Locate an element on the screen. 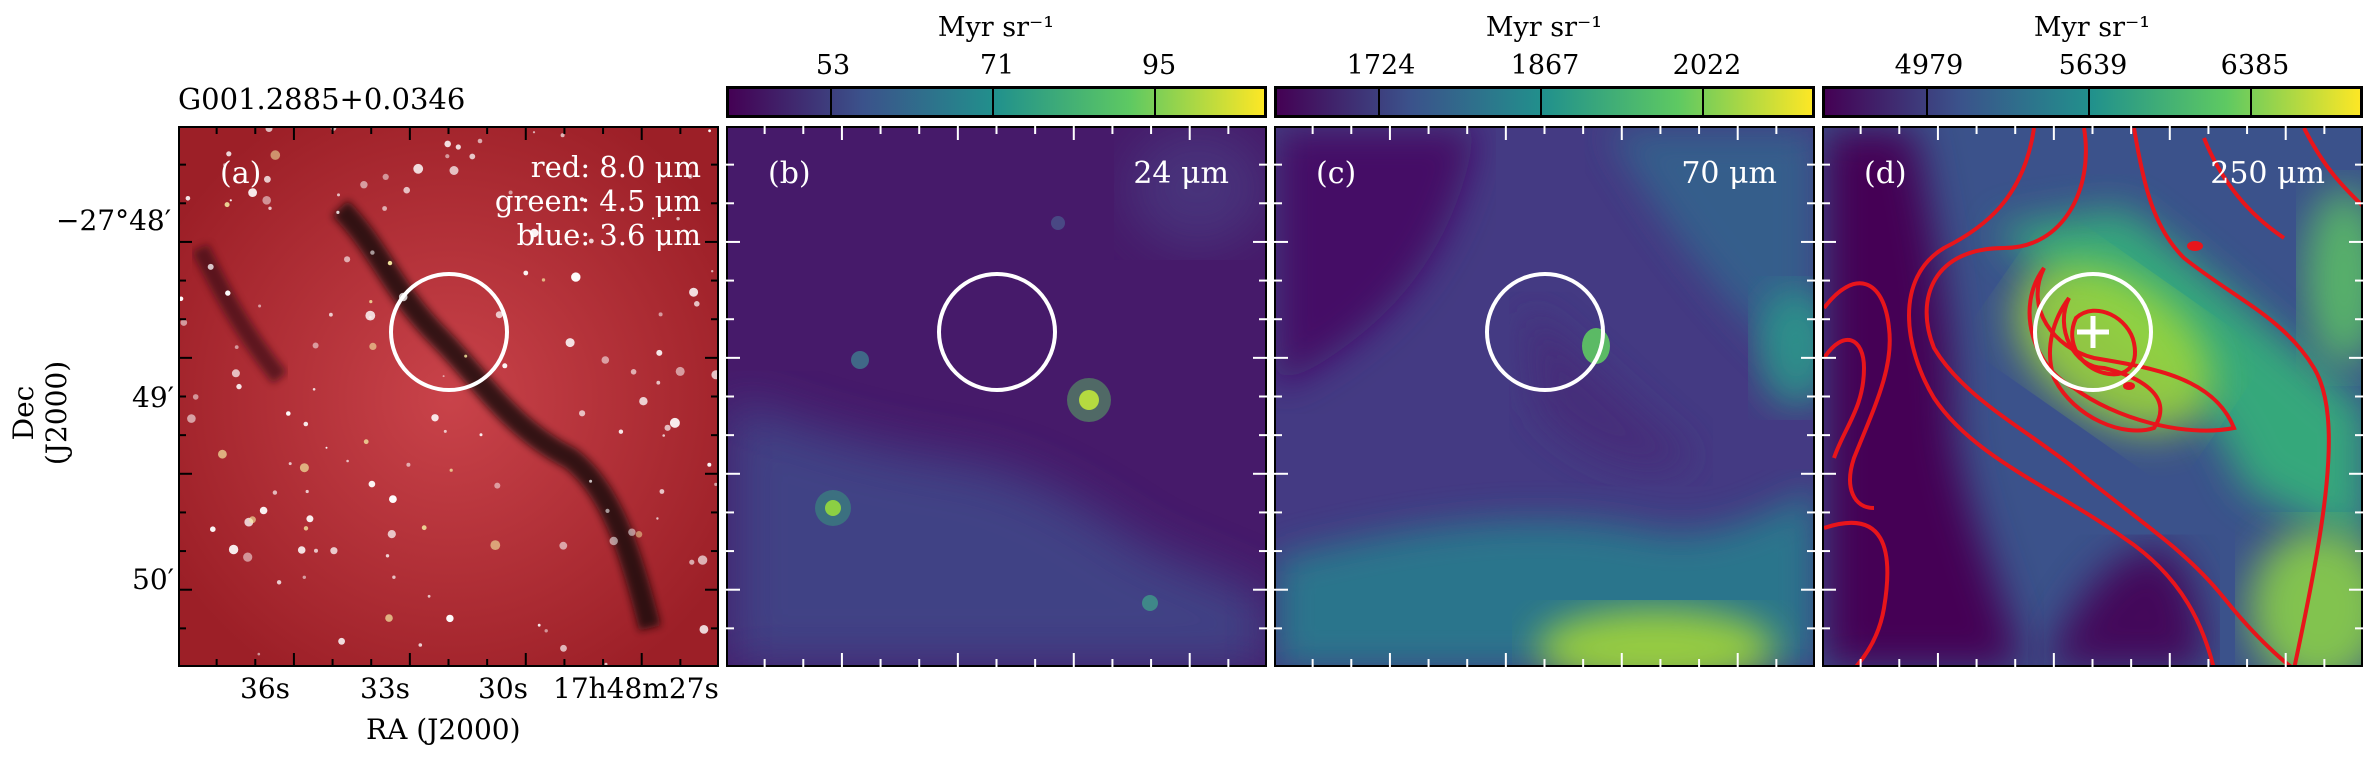  colorbar-b-unit: Myr sr⁻¹ is located at coordinates (996, 27).